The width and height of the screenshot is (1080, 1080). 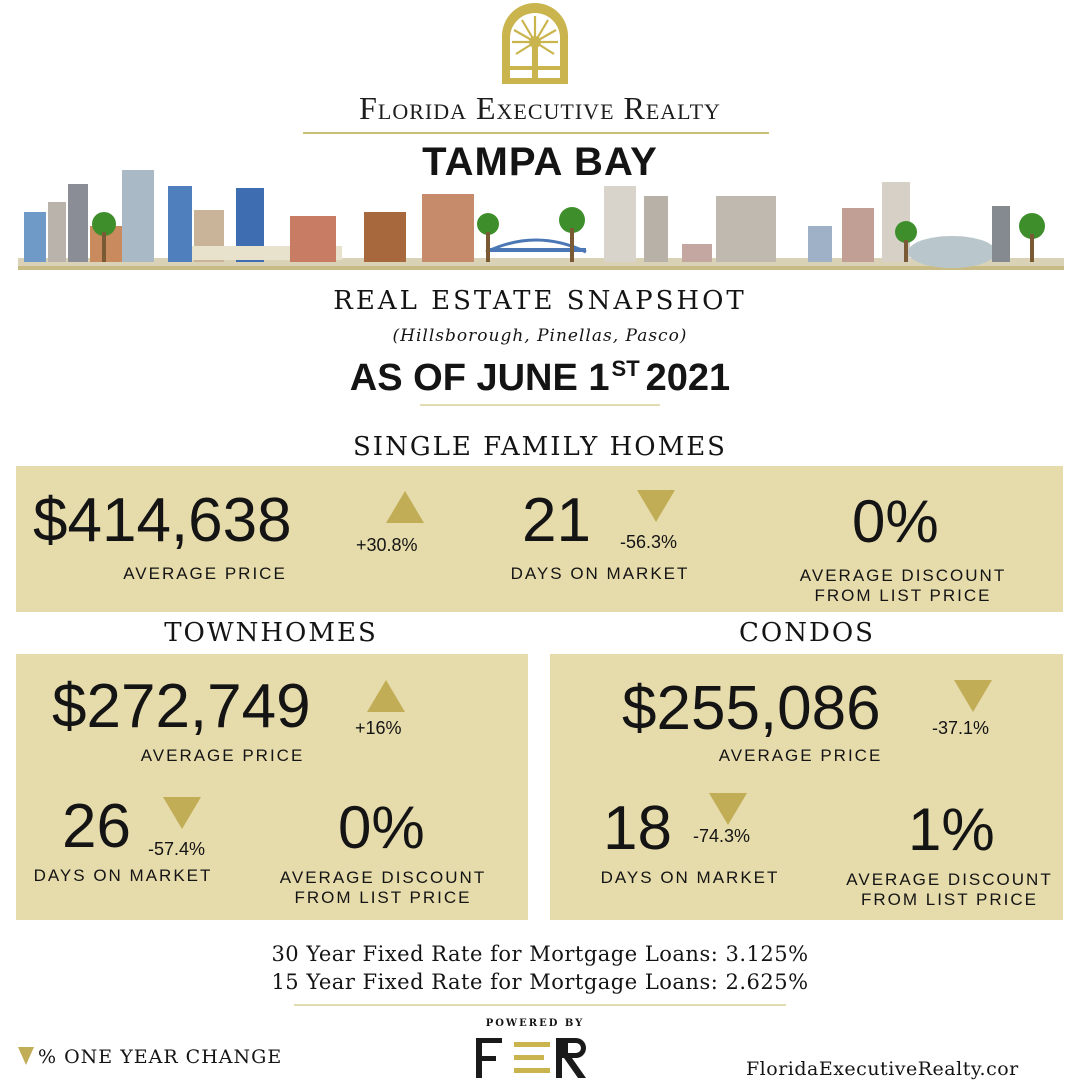 What do you see at coordinates (951, 829) in the screenshot?
I see `condos-discount: 1%` at bounding box center [951, 829].